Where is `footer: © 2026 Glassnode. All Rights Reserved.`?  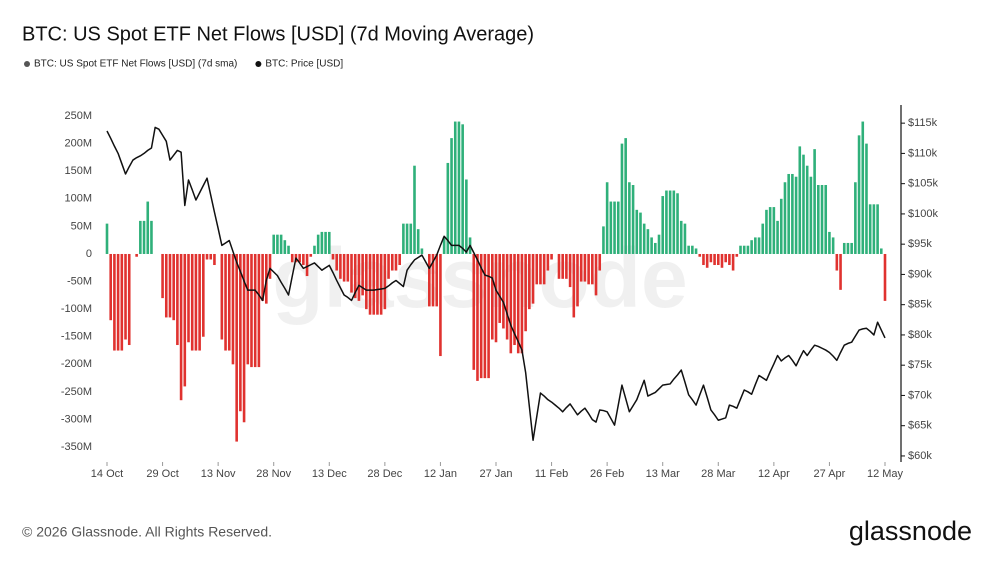
footer: © 2026 Glassnode. All Rights Reserved. is located at coordinates (147, 532).